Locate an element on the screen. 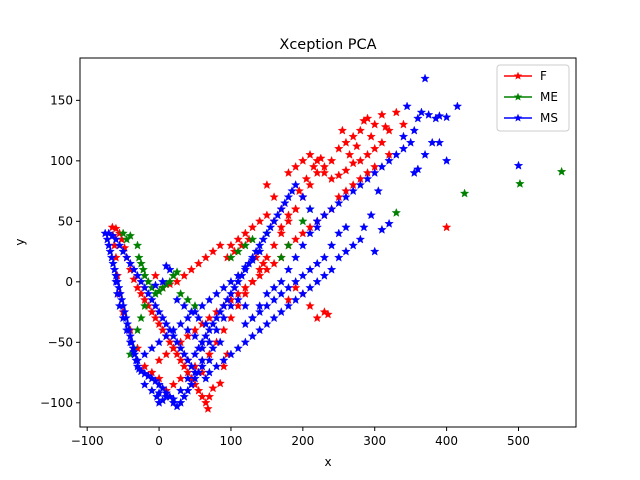 The width and height of the screenshot is (640, 480). legend-marker-me is located at coordinates (518, 96).